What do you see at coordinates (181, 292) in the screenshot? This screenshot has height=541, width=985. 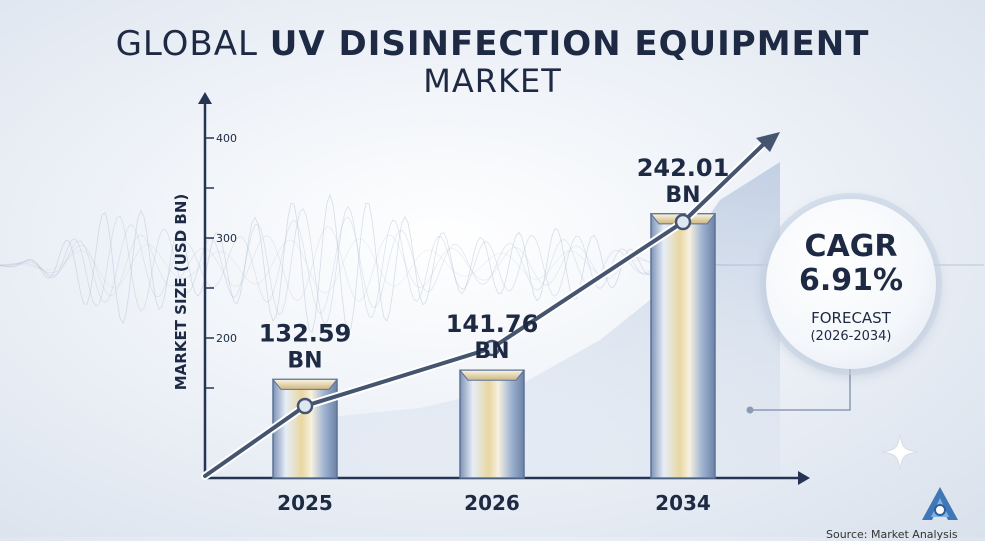 I see `y-axis-label: MARKET SIZE (USD BN)` at bounding box center [181, 292].